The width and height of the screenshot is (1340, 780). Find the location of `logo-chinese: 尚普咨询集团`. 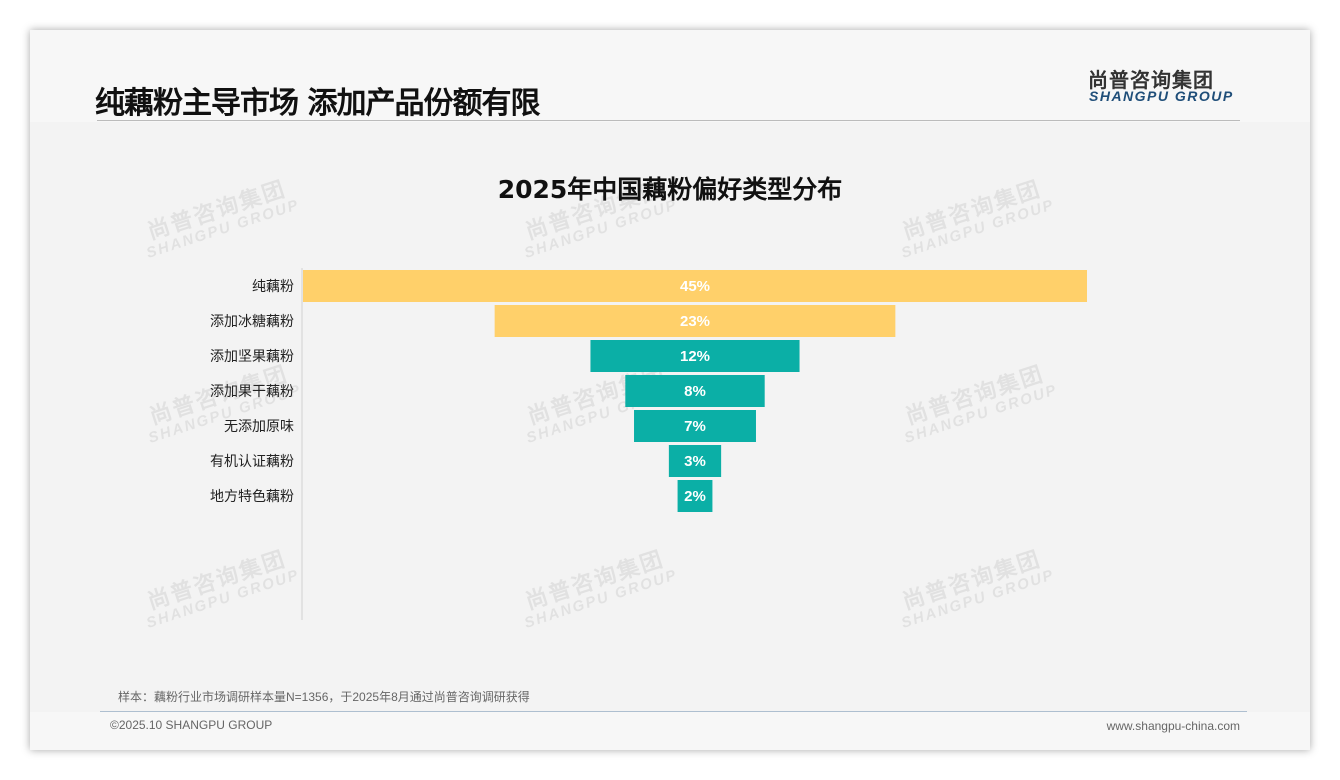

logo-chinese: 尚普咨询集团 is located at coordinates (1151, 81).